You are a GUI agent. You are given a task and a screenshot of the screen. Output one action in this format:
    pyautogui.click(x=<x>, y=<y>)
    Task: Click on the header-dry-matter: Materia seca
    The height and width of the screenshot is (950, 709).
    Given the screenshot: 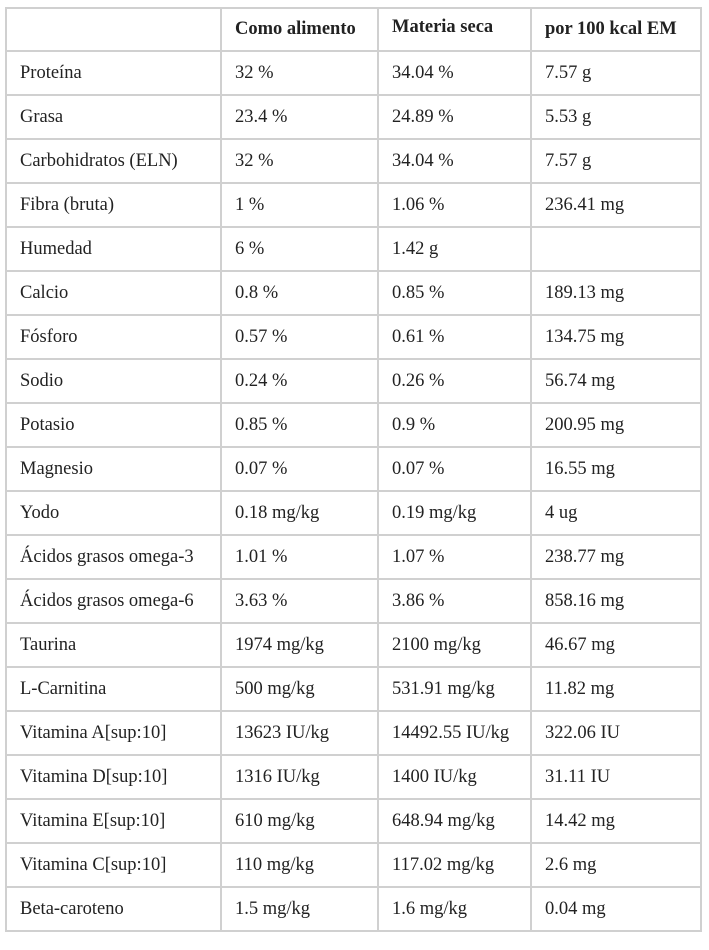 What is the action you would take?
    pyautogui.click(x=454, y=29)
    